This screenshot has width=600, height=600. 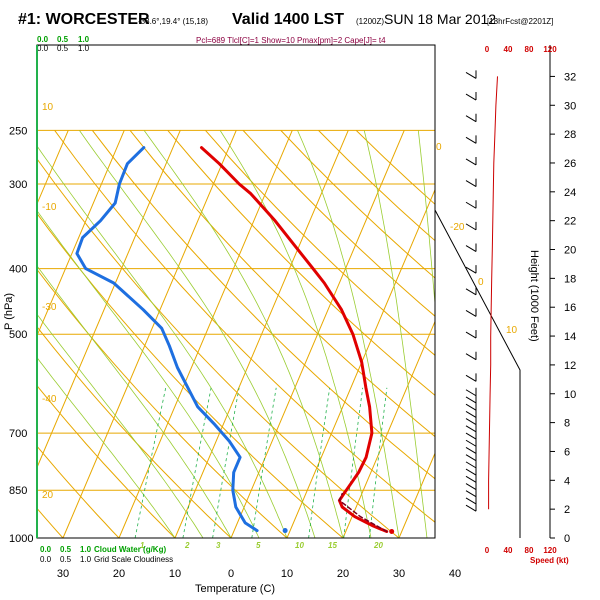 What do you see at coordinates (570, 308) in the screenshot?
I see `height-tick-label: 16` at bounding box center [570, 308].